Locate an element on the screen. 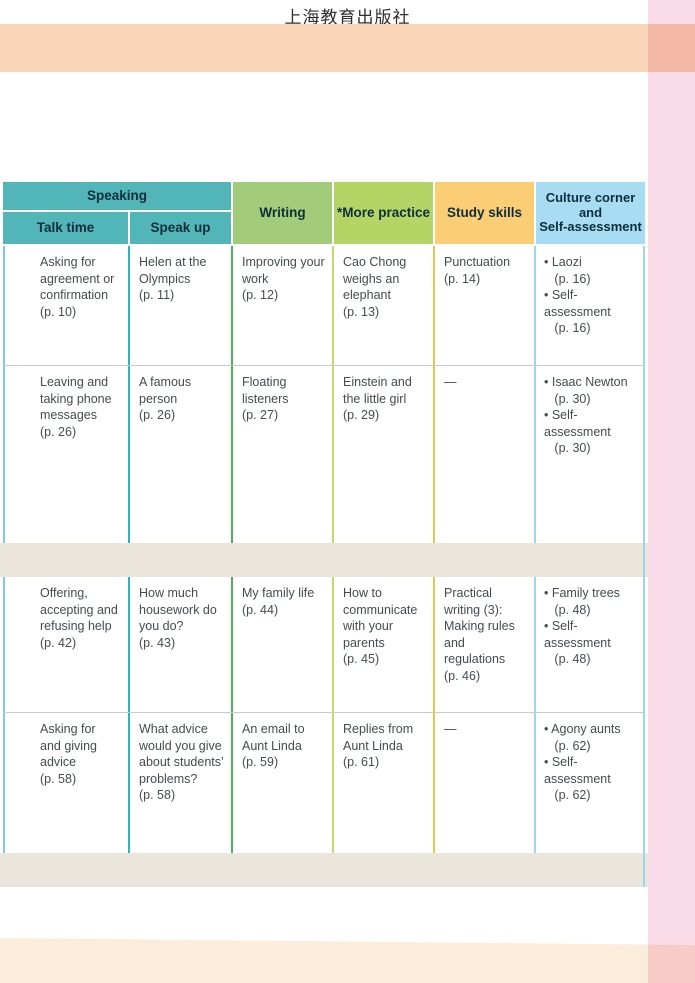 This screenshot has width=695, height=983. header-more-practice: *More practice is located at coordinates (382, 213).